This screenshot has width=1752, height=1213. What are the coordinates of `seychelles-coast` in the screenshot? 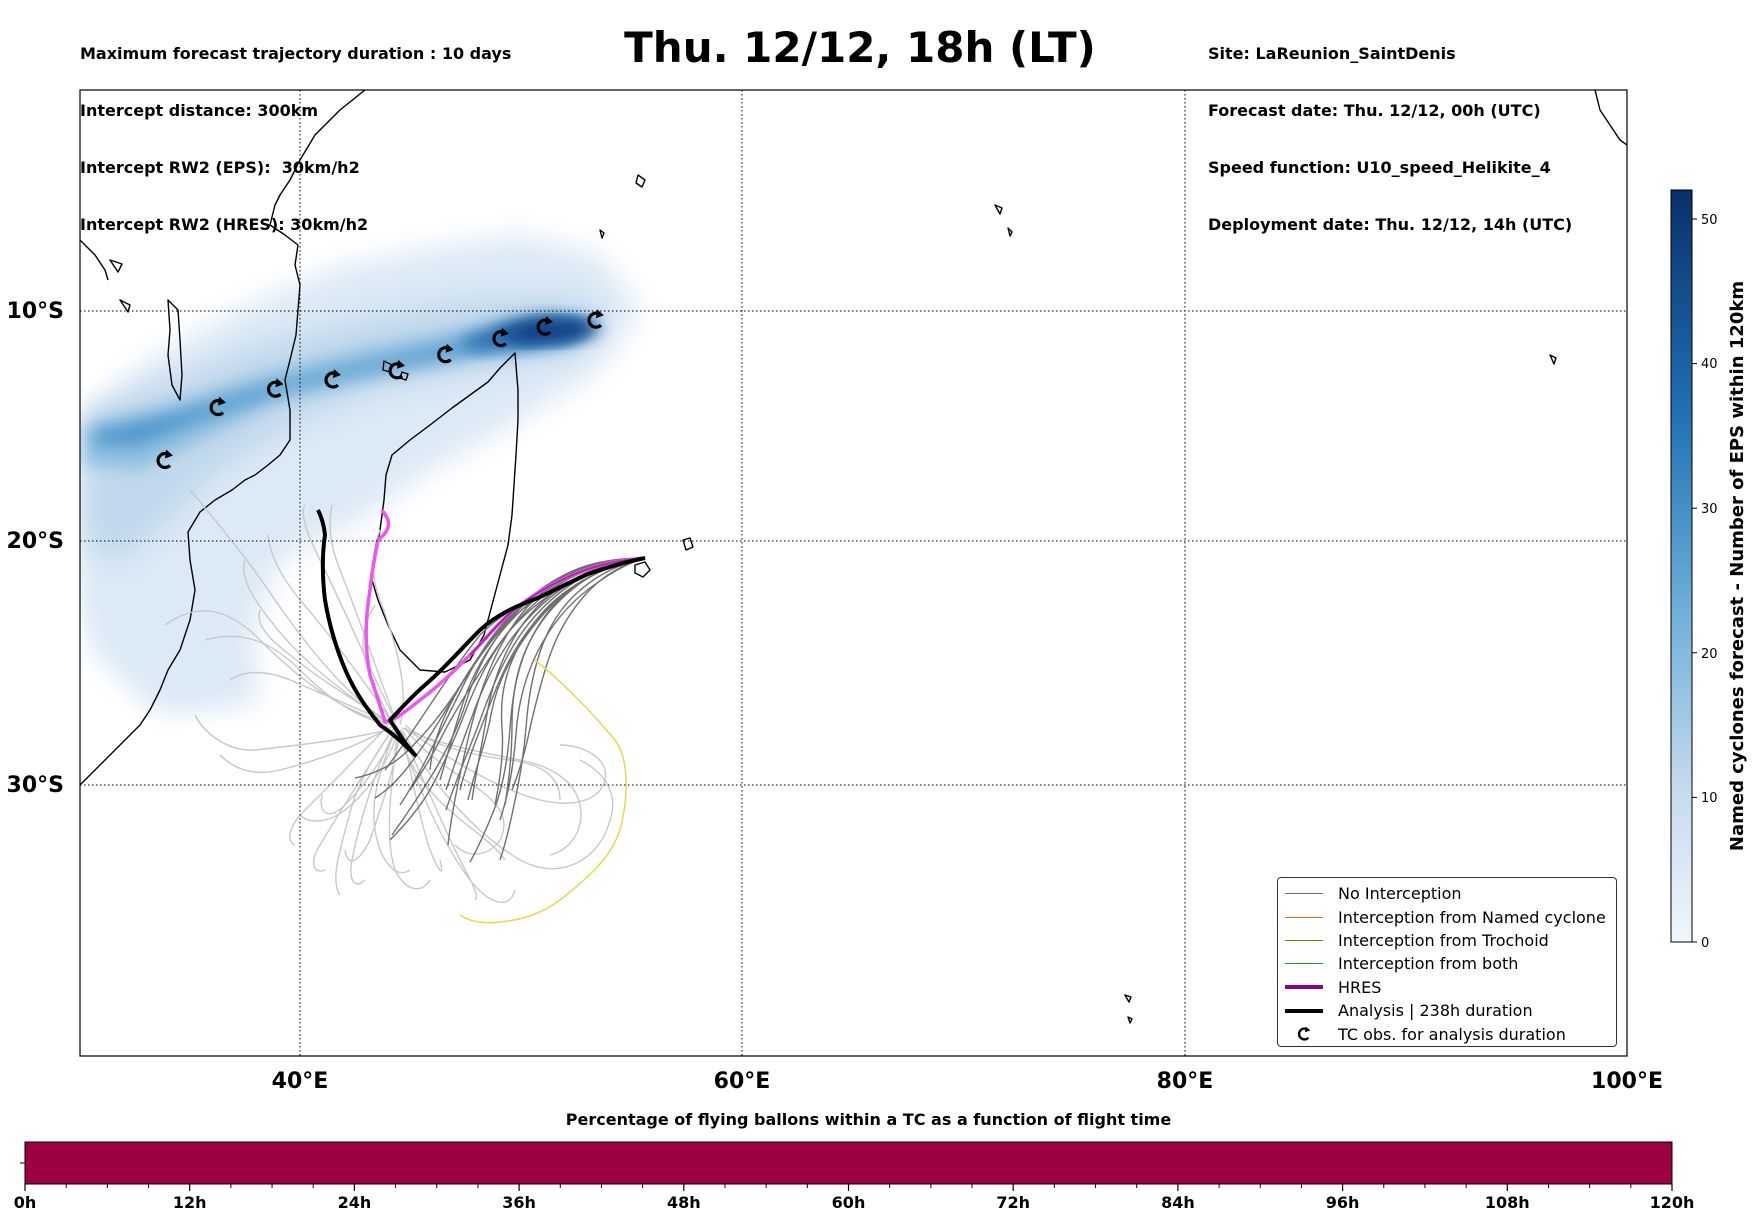 It's located at (1078, 269).